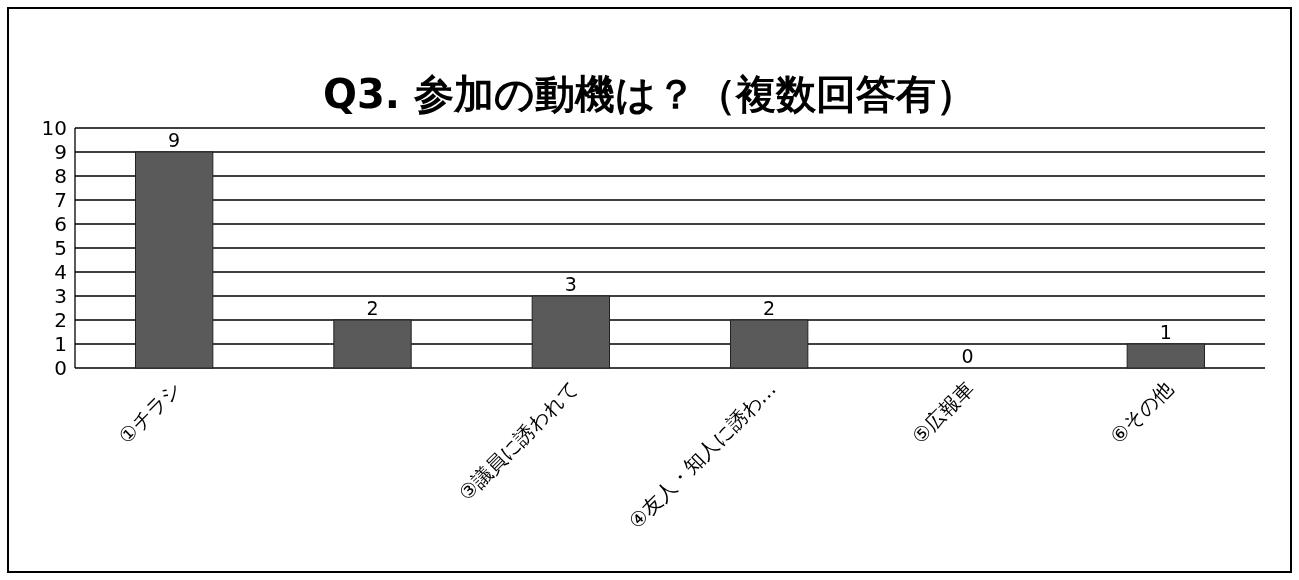 The width and height of the screenshot is (1299, 580). I want to click on y-tick-label: 8, so click(60, 176).